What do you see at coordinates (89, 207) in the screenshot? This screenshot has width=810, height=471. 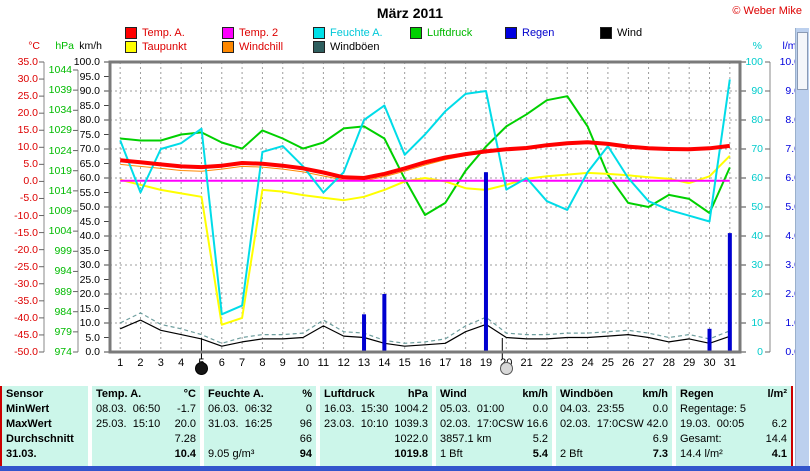 I see `tick-label-kmh: 50.0` at bounding box center [89, 207].